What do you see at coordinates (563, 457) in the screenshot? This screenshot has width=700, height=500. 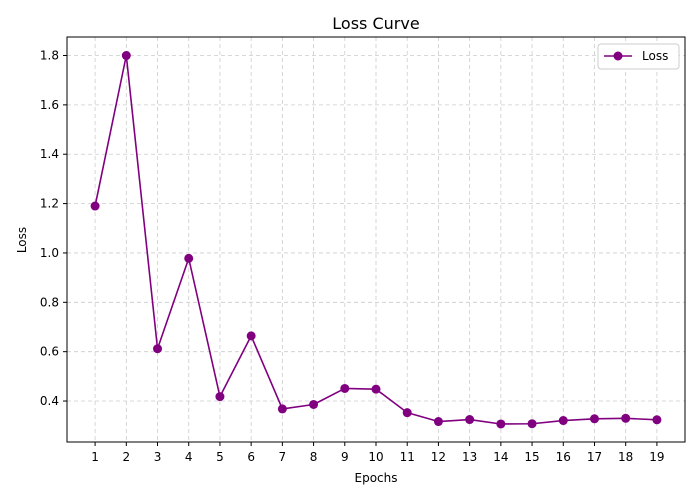 I see `x-tick-label: 16` at bounding box center [563, 457].